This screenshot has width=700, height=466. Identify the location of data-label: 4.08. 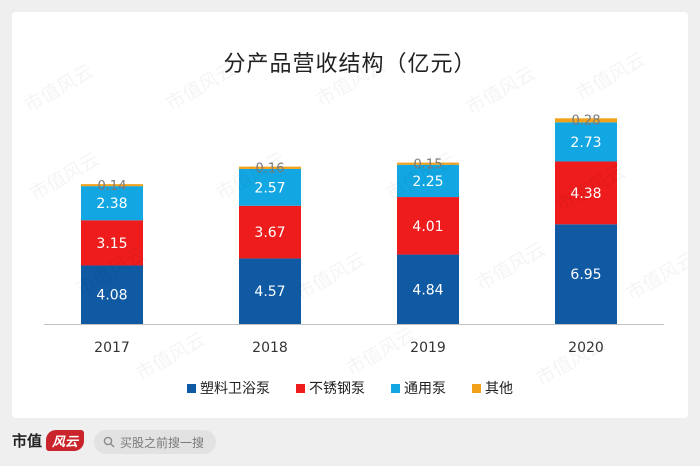
(111, 296).